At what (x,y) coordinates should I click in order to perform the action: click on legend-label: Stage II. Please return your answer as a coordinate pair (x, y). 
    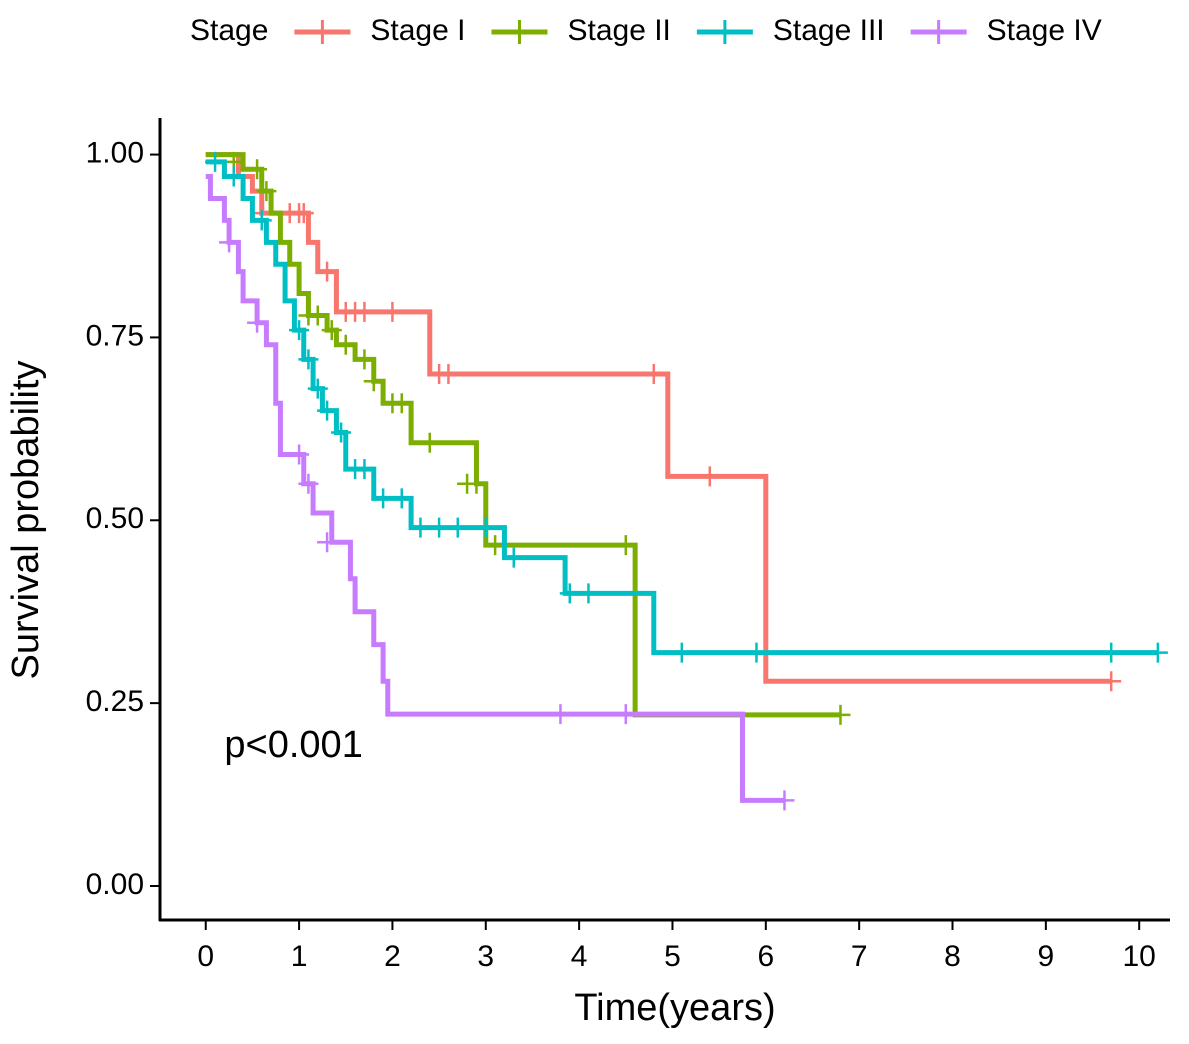
    Looking at the image, I should click on (618, 30).